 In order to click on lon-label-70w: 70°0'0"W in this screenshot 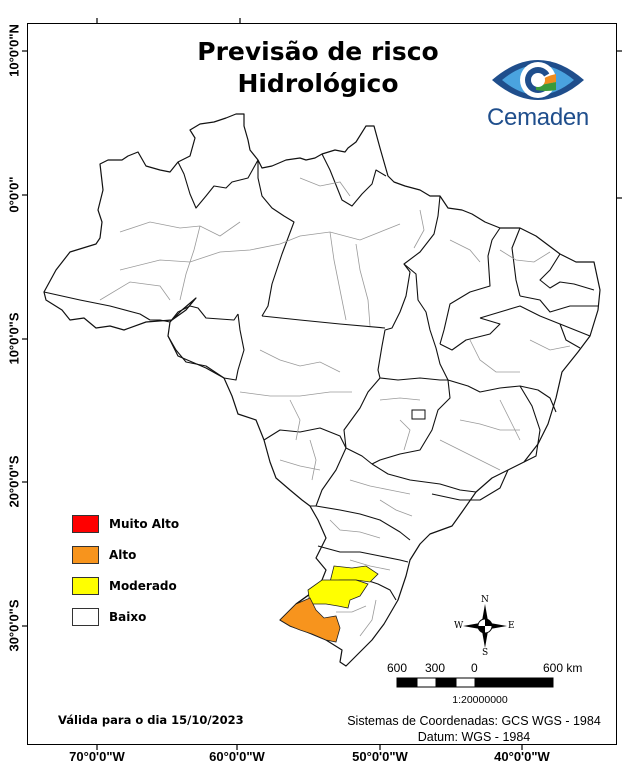, I will do `click(97, 756)`.